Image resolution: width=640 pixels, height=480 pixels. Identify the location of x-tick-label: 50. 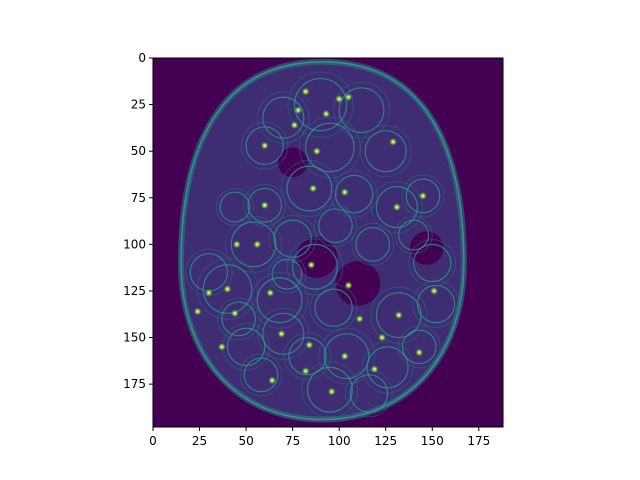
(245, 441).